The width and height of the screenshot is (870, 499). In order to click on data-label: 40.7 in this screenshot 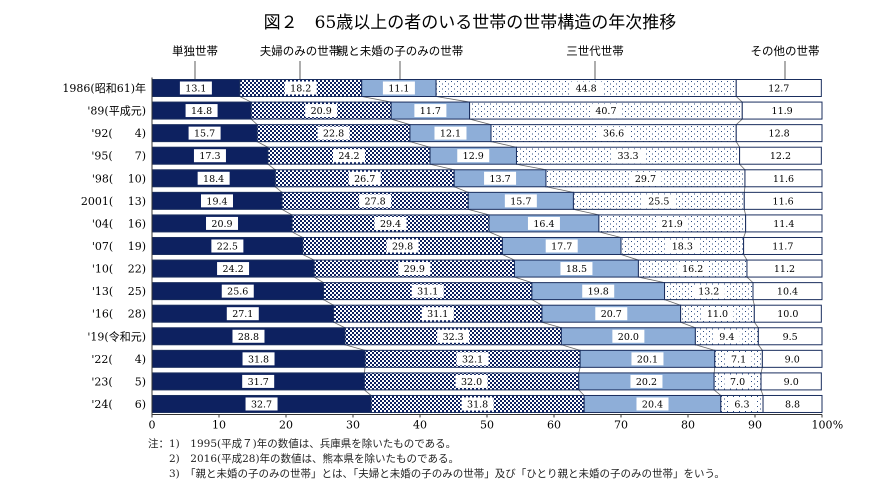, I will do `click(605, 111)`.